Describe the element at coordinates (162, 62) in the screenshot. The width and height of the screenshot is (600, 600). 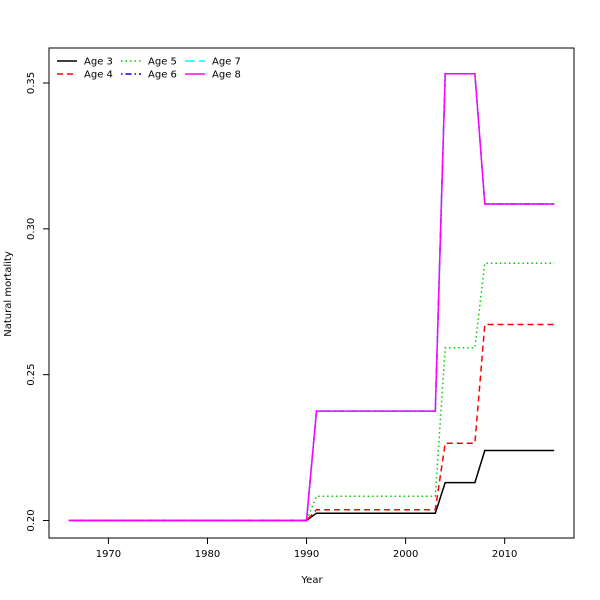
I see `legend-label: Age 5` at that location.